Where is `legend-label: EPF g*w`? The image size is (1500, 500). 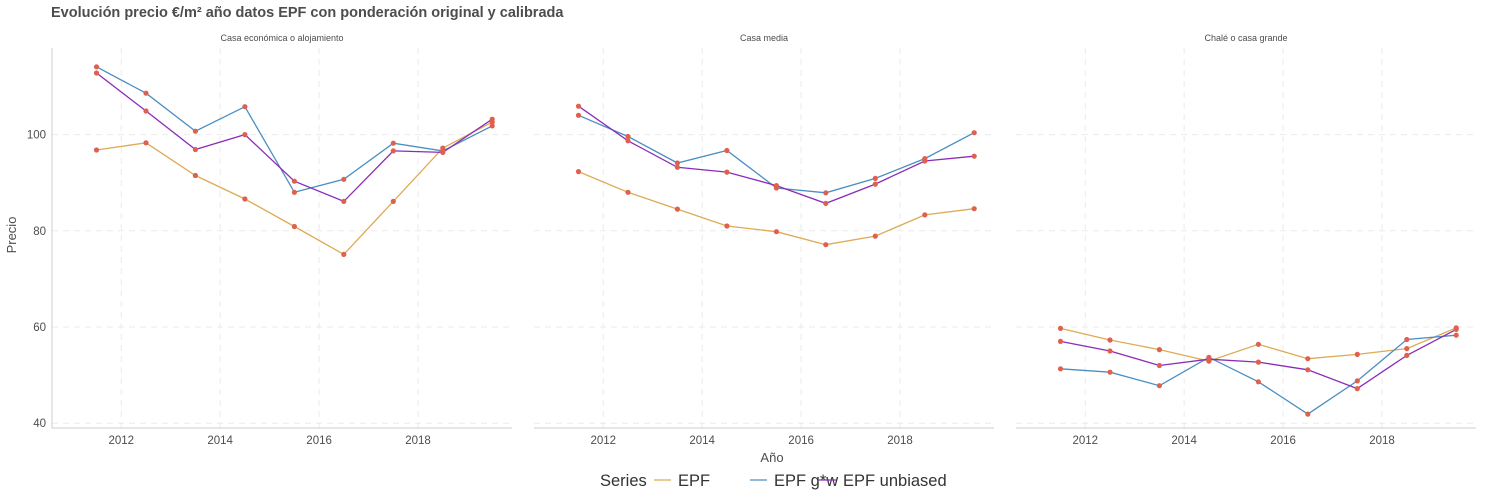
legend-label: EPF g*w is located at coordinates (806, 481).